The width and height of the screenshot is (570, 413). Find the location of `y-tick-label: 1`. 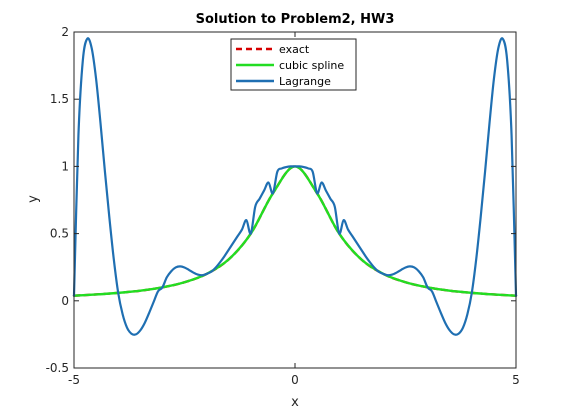

y-tick-label: 1 is located at coordinates (65, 166).